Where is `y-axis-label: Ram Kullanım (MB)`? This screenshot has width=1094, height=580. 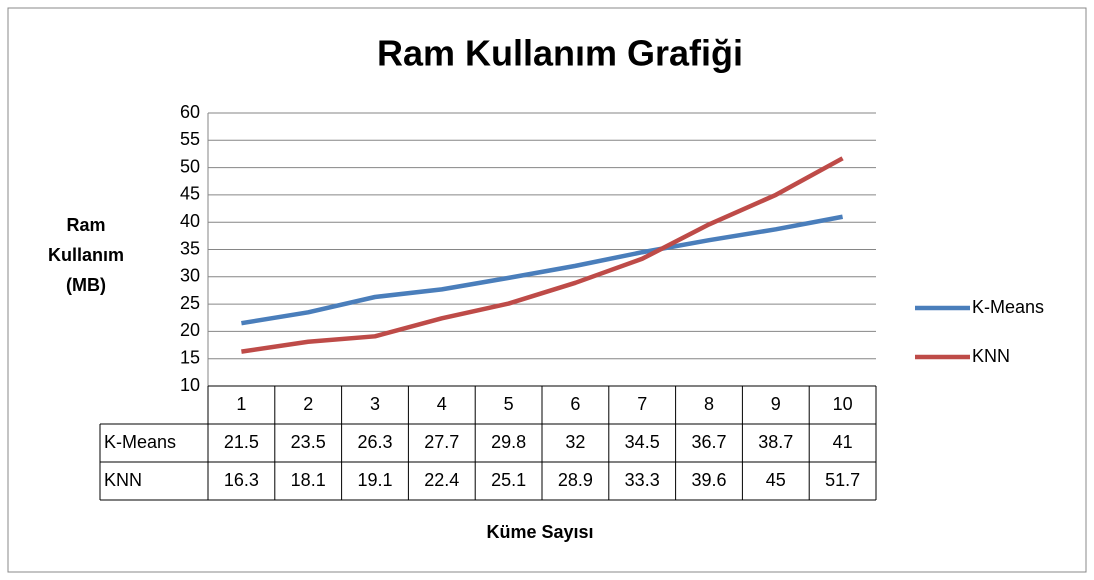
y-axis-label: Ram Kullanım (MB) is located at coordinates (85, 255).